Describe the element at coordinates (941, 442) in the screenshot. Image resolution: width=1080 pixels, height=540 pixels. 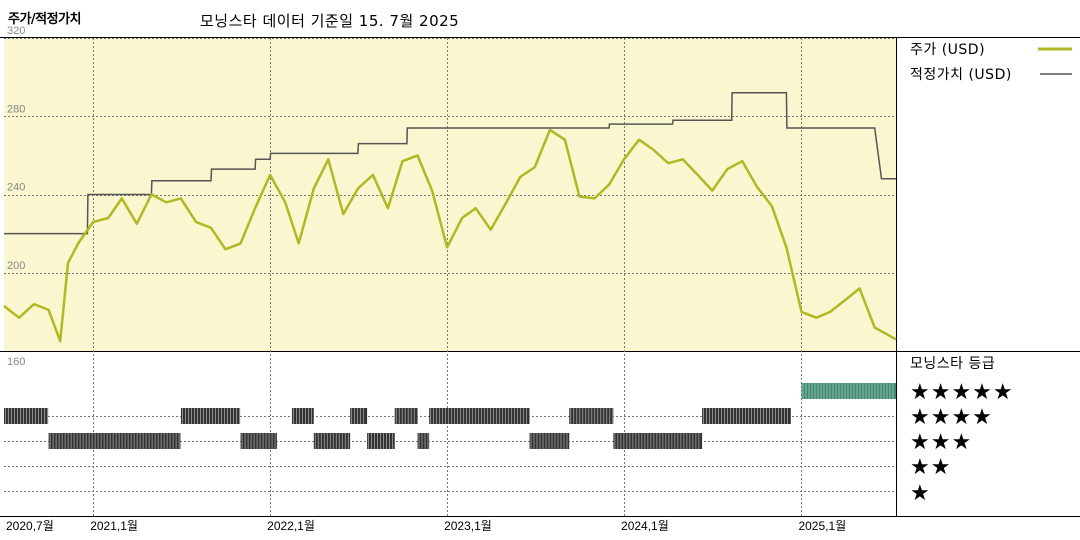
I see `rating-3-stars: ★★★` at that location.